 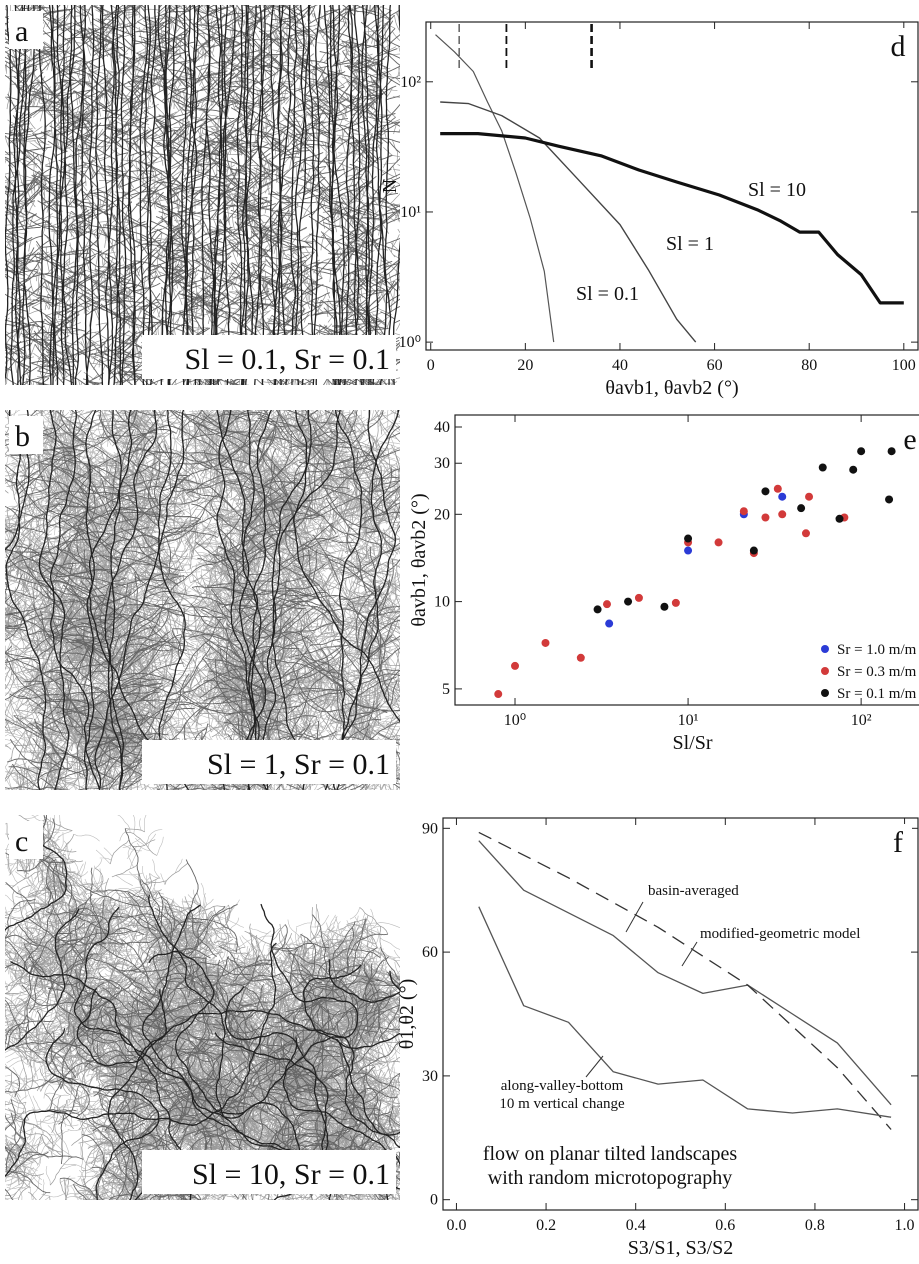 I want to click on x-tick-label: 1.0, so click(x=905, y=1225).